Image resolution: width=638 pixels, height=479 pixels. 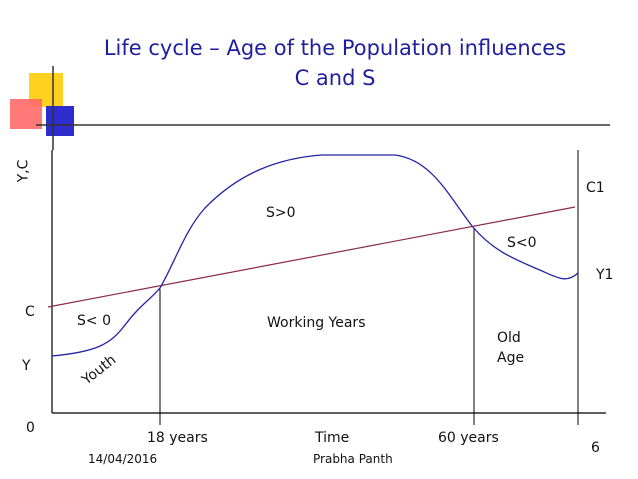 I want to click on origin-label: 0, so click(x=30, y=428).